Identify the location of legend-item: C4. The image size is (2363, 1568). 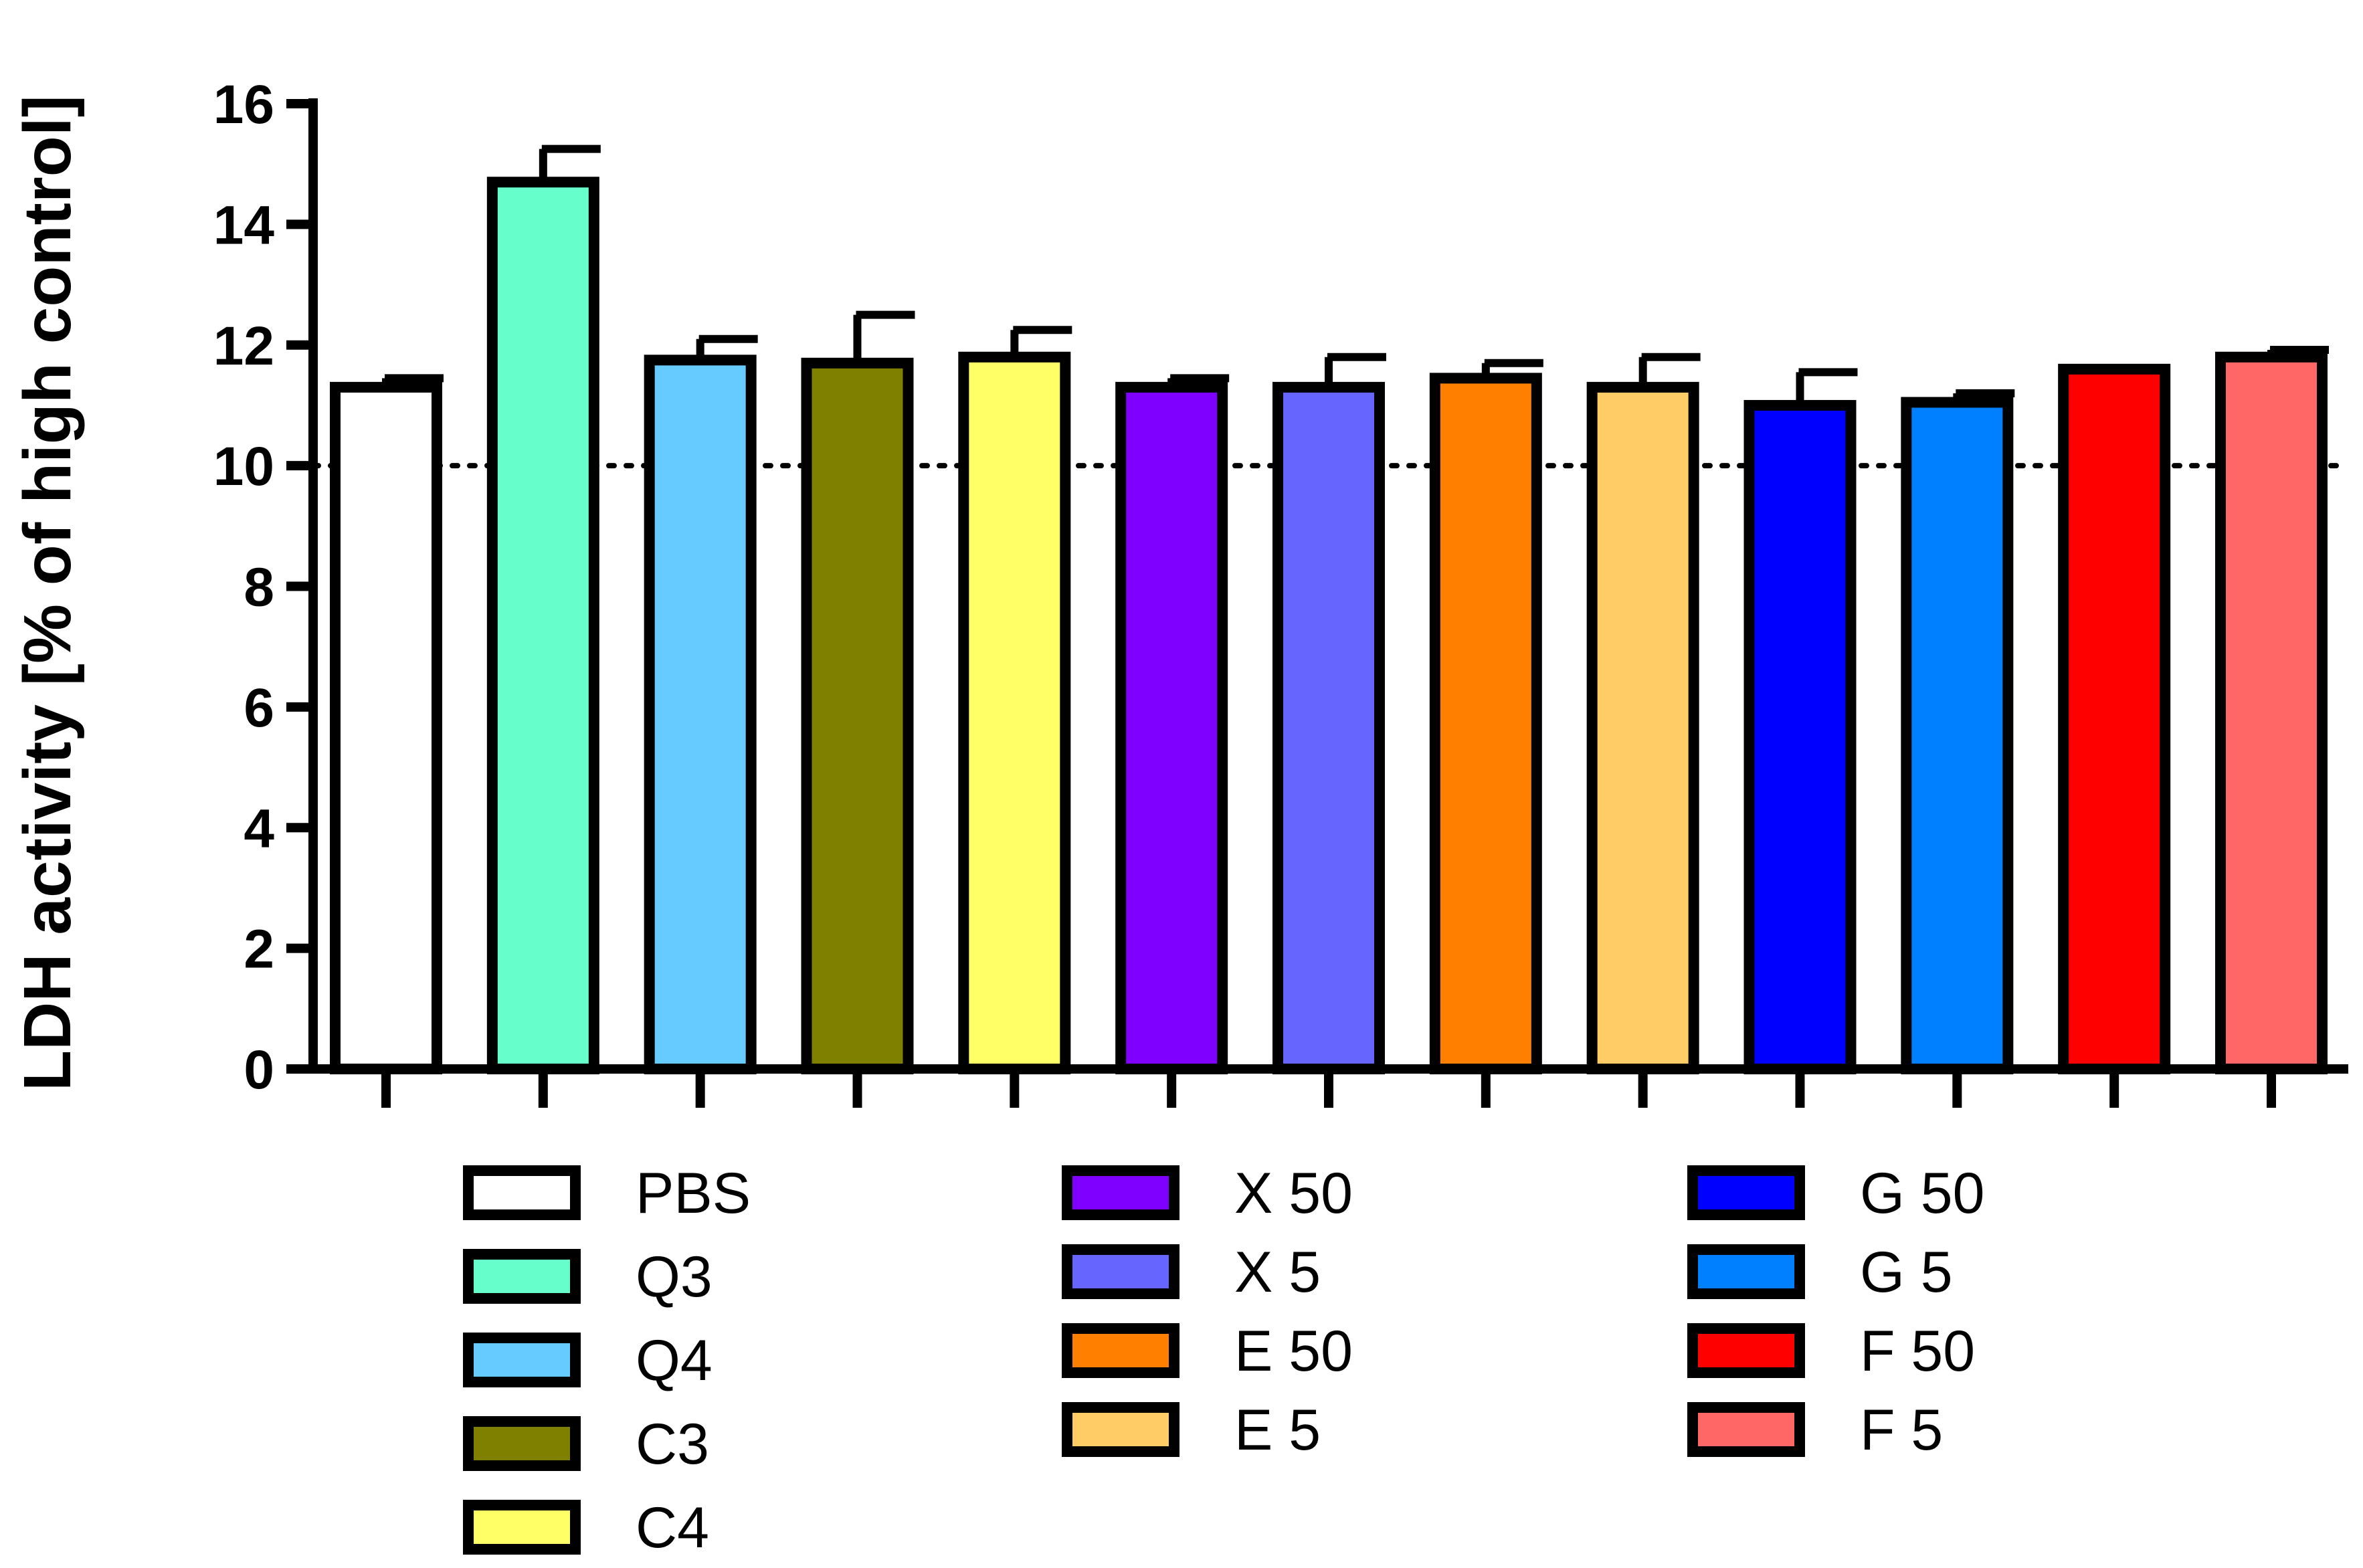
(586, 1528).